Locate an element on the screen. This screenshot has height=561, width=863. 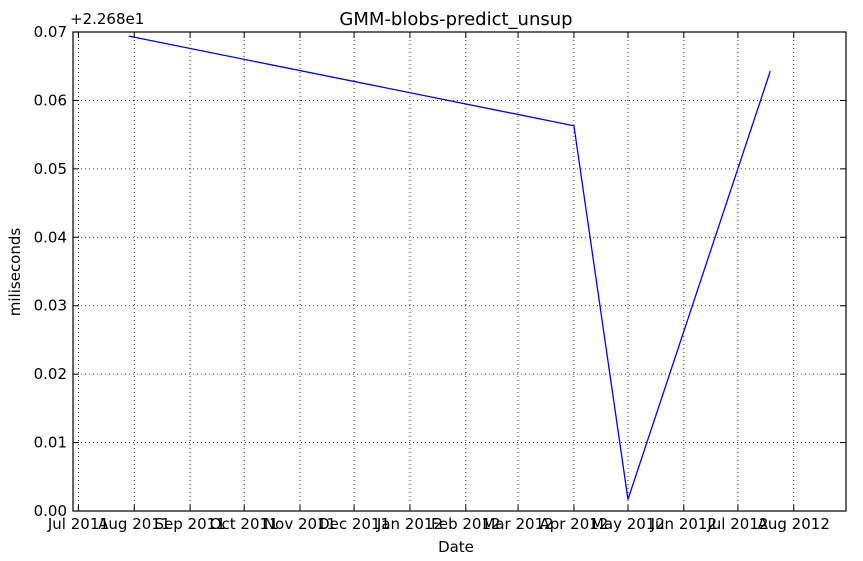
x-tick-label: Nov 2011 is located at coordinates (300, 524).